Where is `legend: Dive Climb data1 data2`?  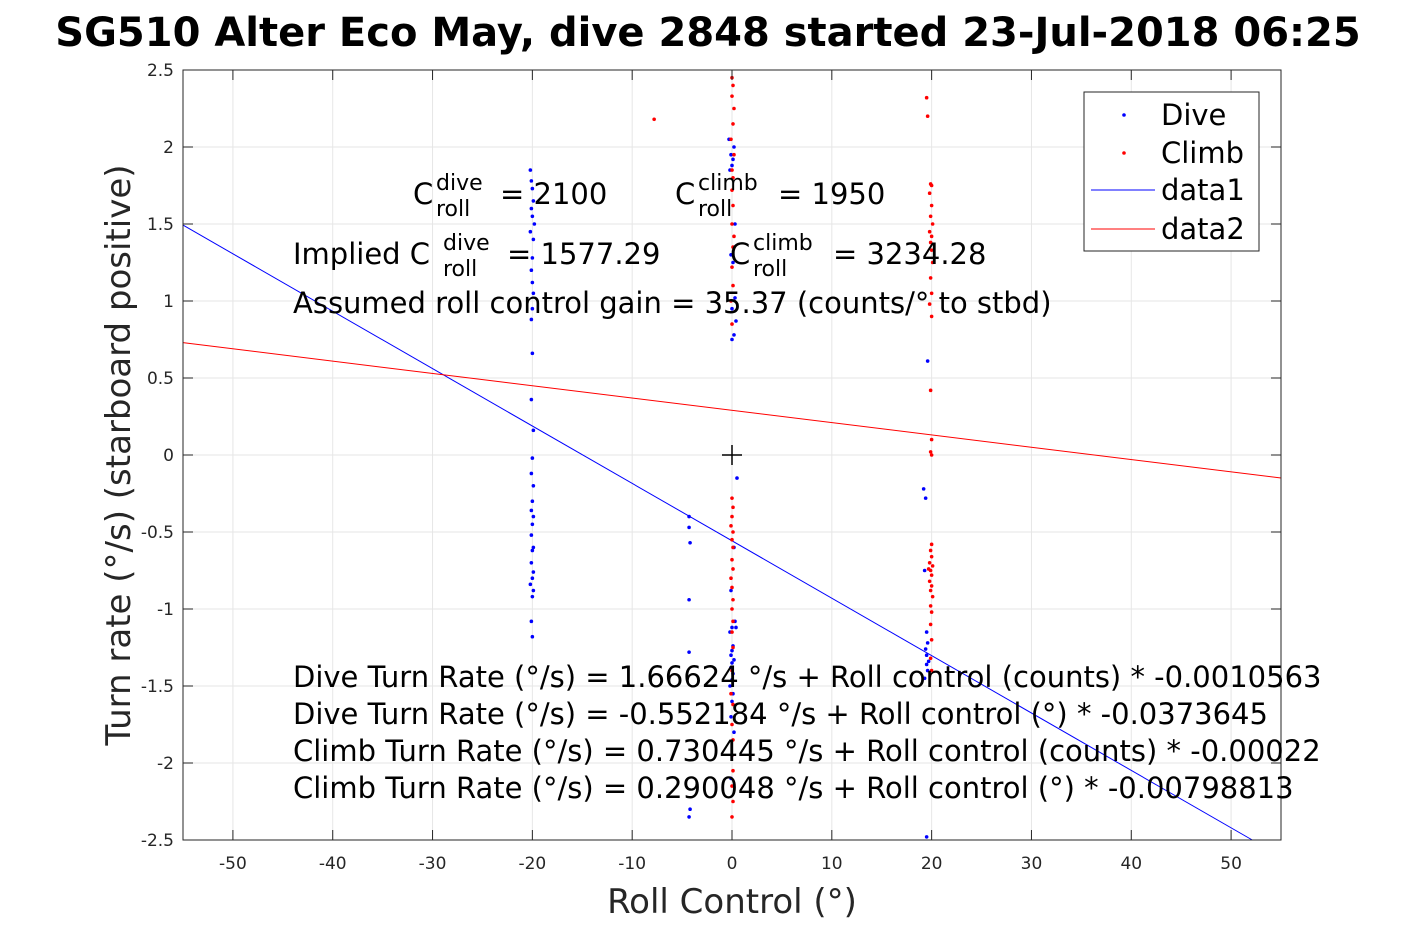 legend: Dive Climb data1 data2 is located at coordinates (1171, 171).